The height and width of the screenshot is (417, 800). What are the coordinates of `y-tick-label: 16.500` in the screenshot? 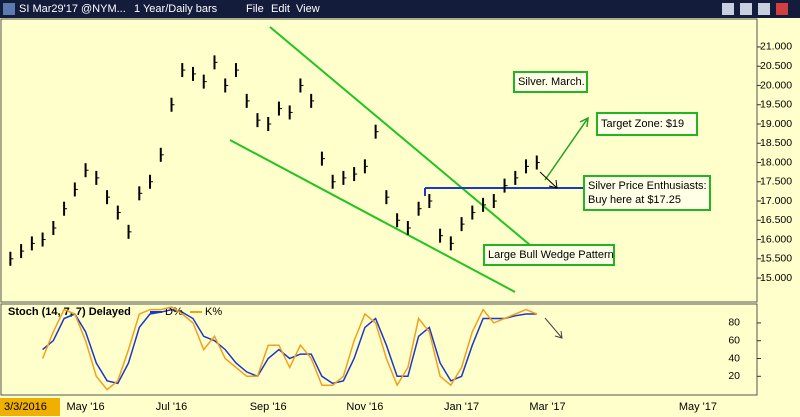 It's located at (776, 220).